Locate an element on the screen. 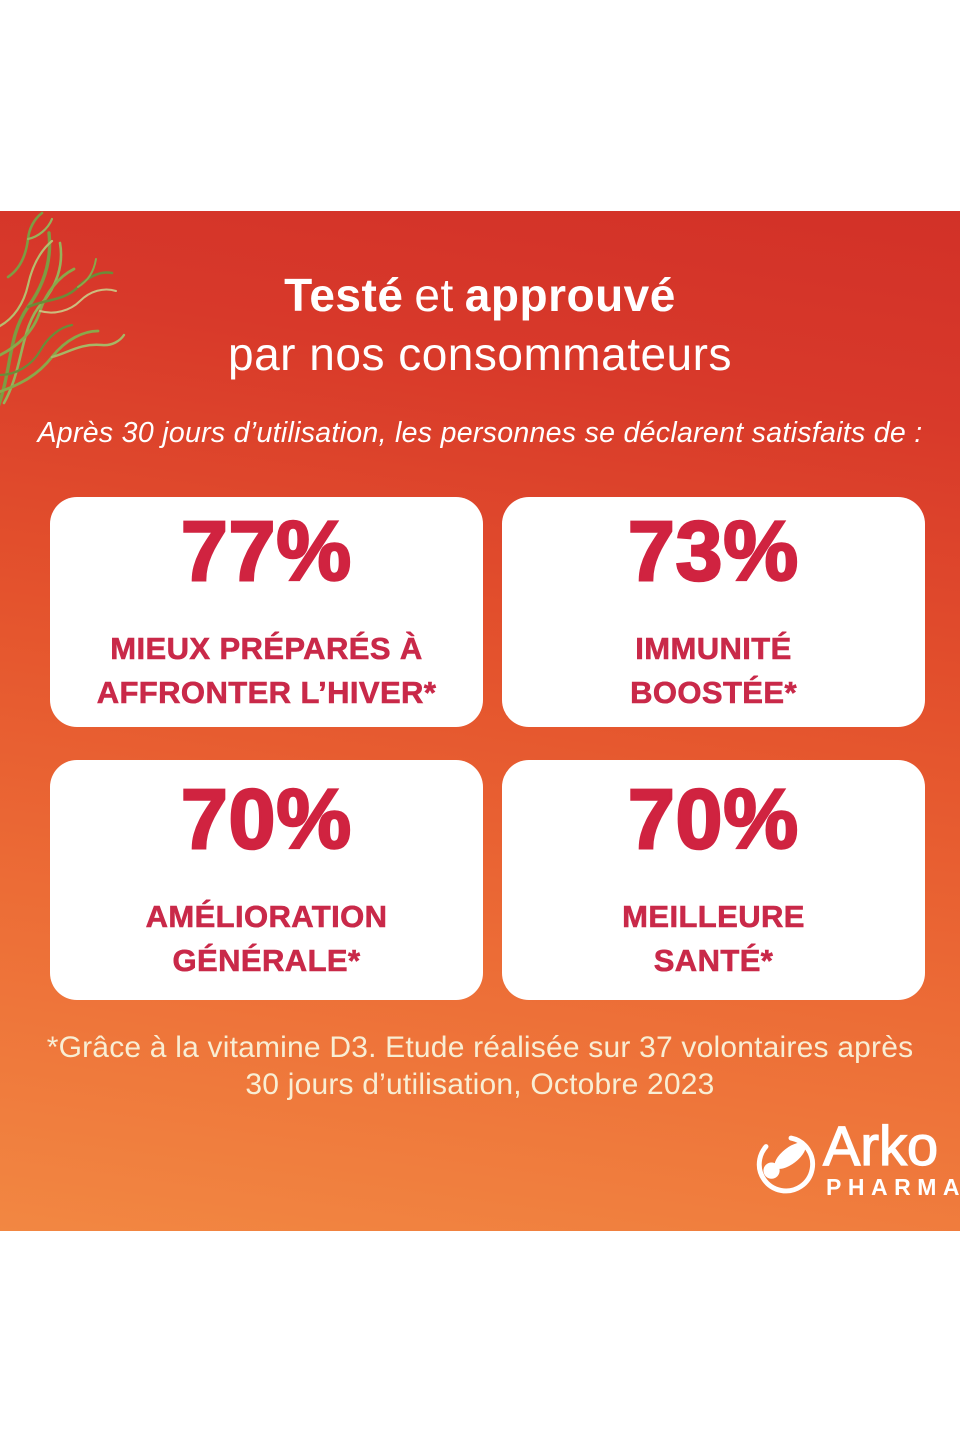  stat-label: MIEUX PRÉPARÉS À AFFRONTER L’HIVER* is located at coordinates (266, 671).